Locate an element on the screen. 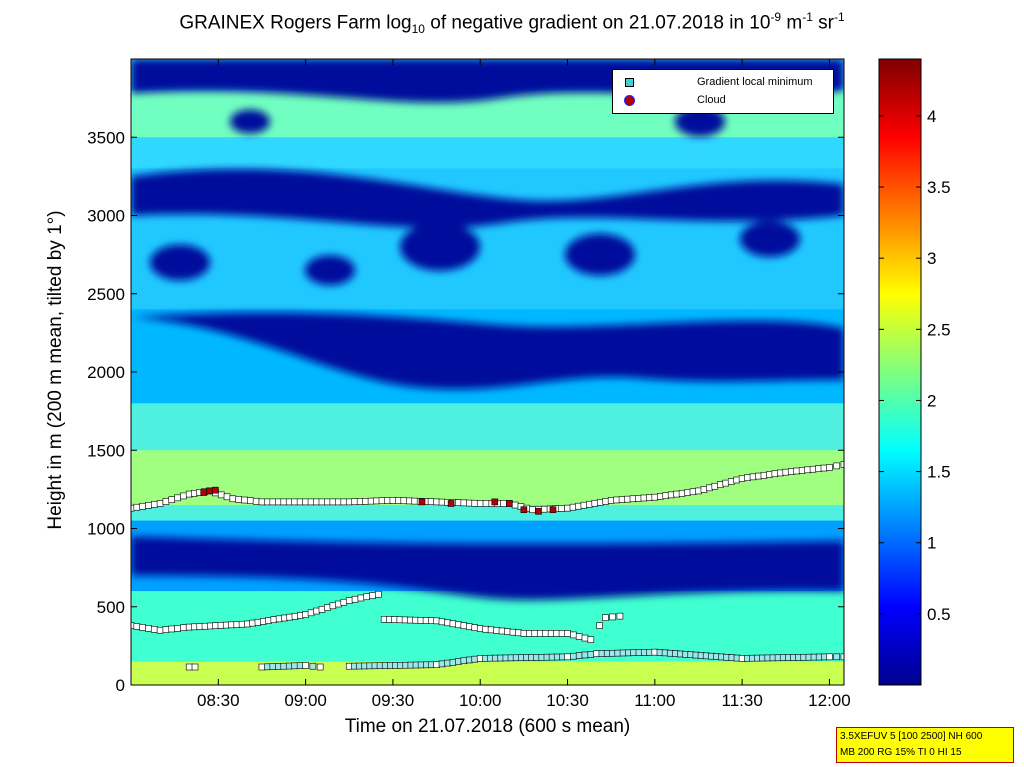 The width and height of the screenshot is (1024, 767). x-tick-label: 12:00 is located at coordinates (829, 700).